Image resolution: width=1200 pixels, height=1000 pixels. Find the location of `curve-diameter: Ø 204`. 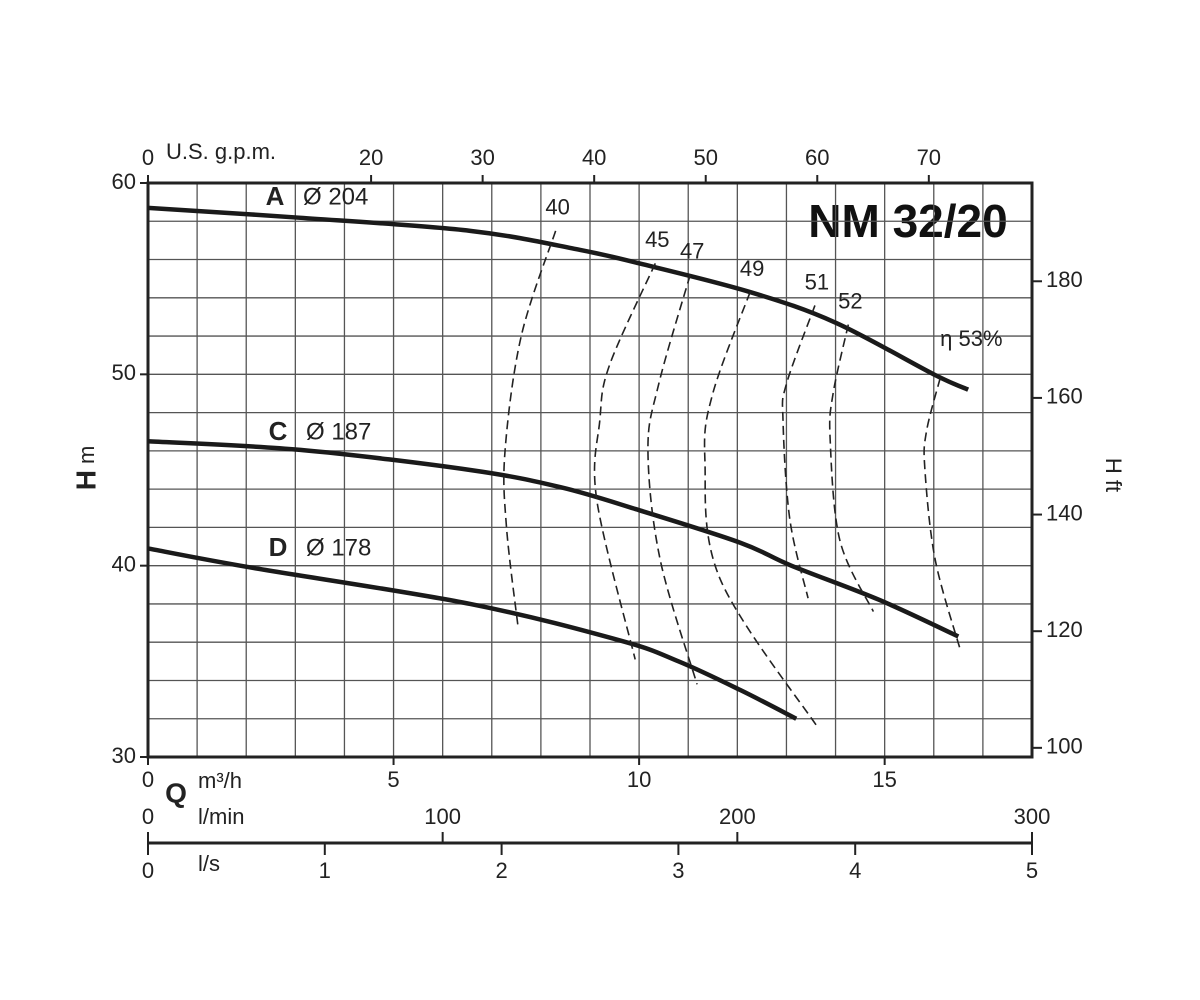

curve-diameter: Ø 204 is located at coordinates (335, 196).